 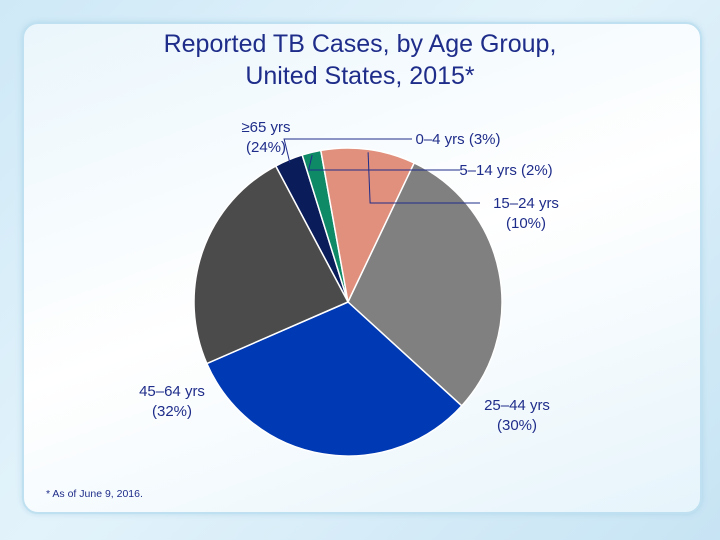 I want to click on slice-label-line: 45–64 yrs, so click(x=172, y=391).